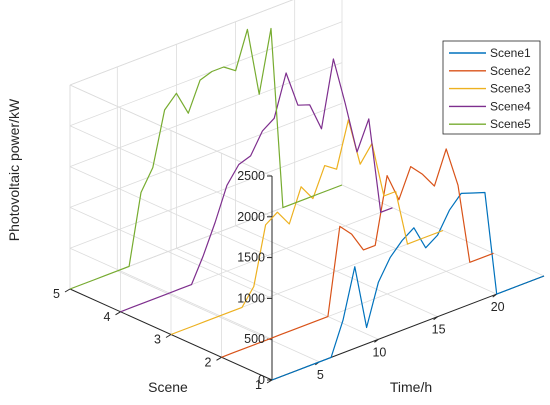 The width and height of the screenshot is (550, 405). I want to click on y-tick-label: 2, so click(208, 362).